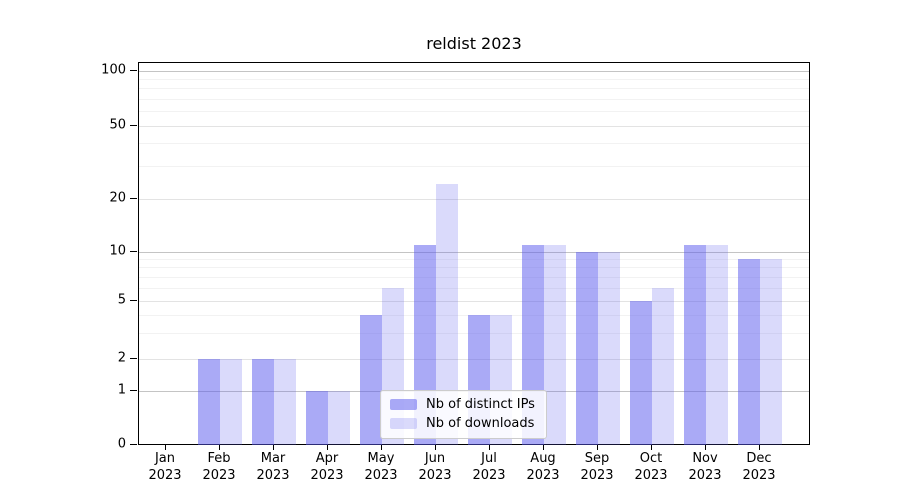  I want to click on y-tick-label: 50, so click(117, 125).